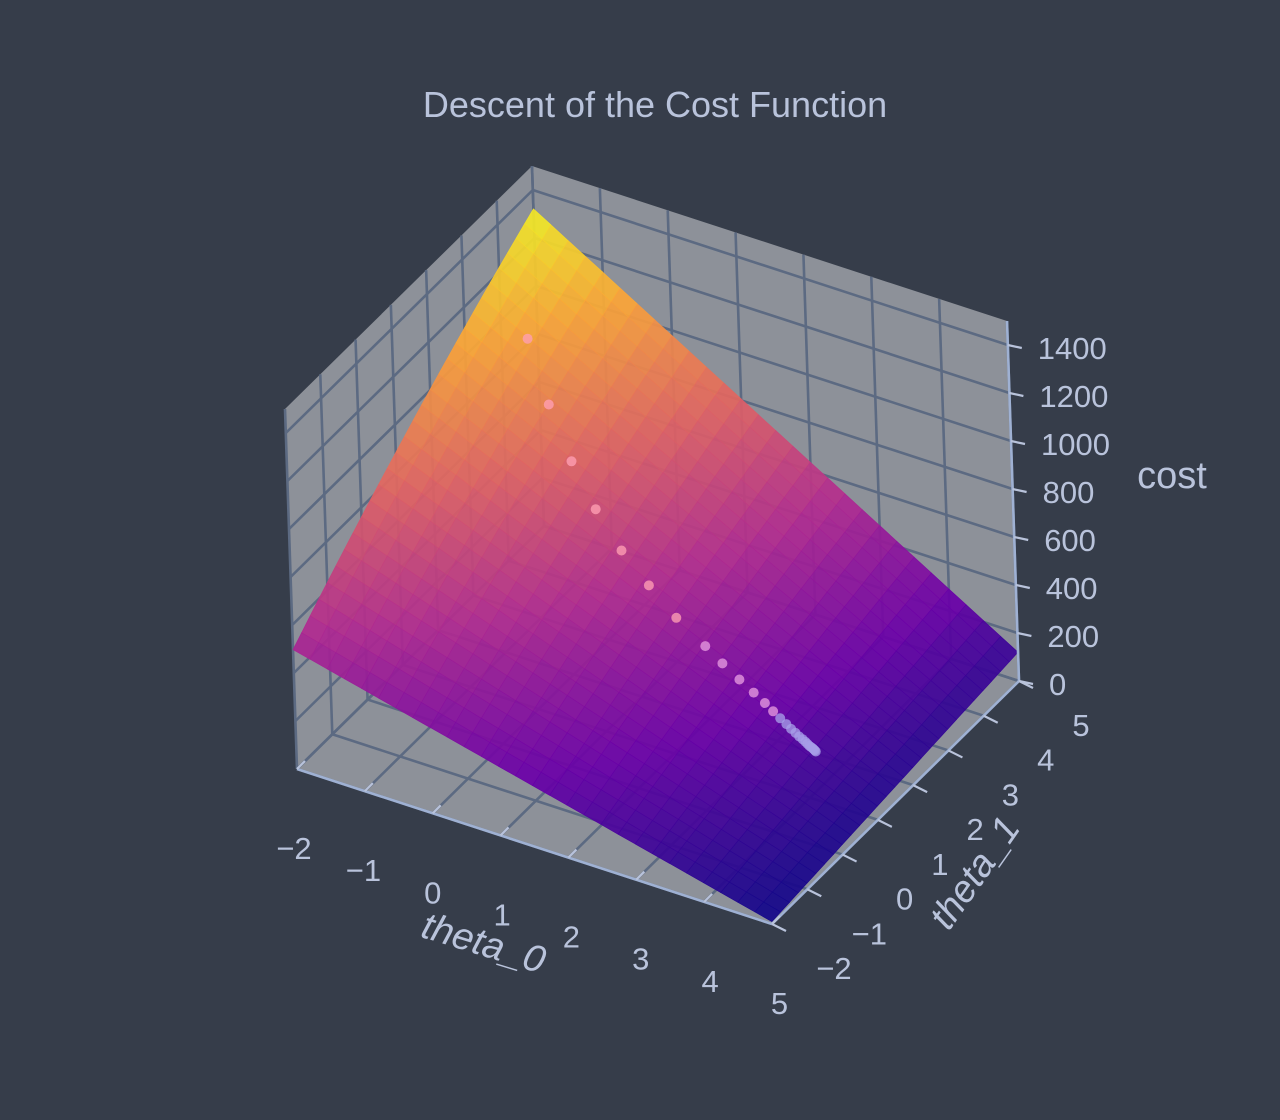 Image resolution: width=1280 pixels, height=1120 pixels. Describe the element at coordinates (671, 545) in the screenshot. I see `descent-path` at that location.